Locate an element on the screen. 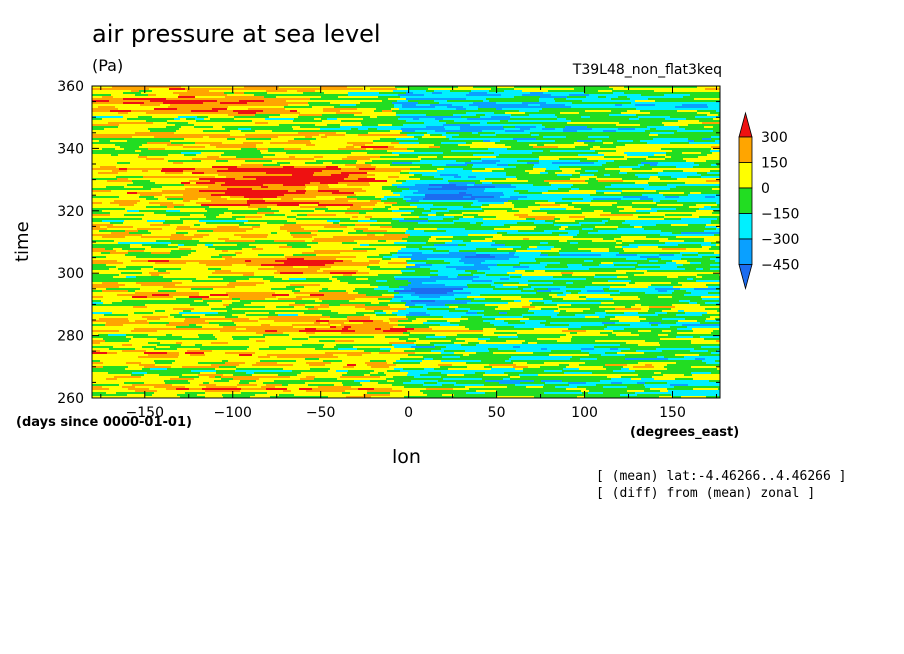  x-tick-label: −150 is located at coordinates (145, 413).